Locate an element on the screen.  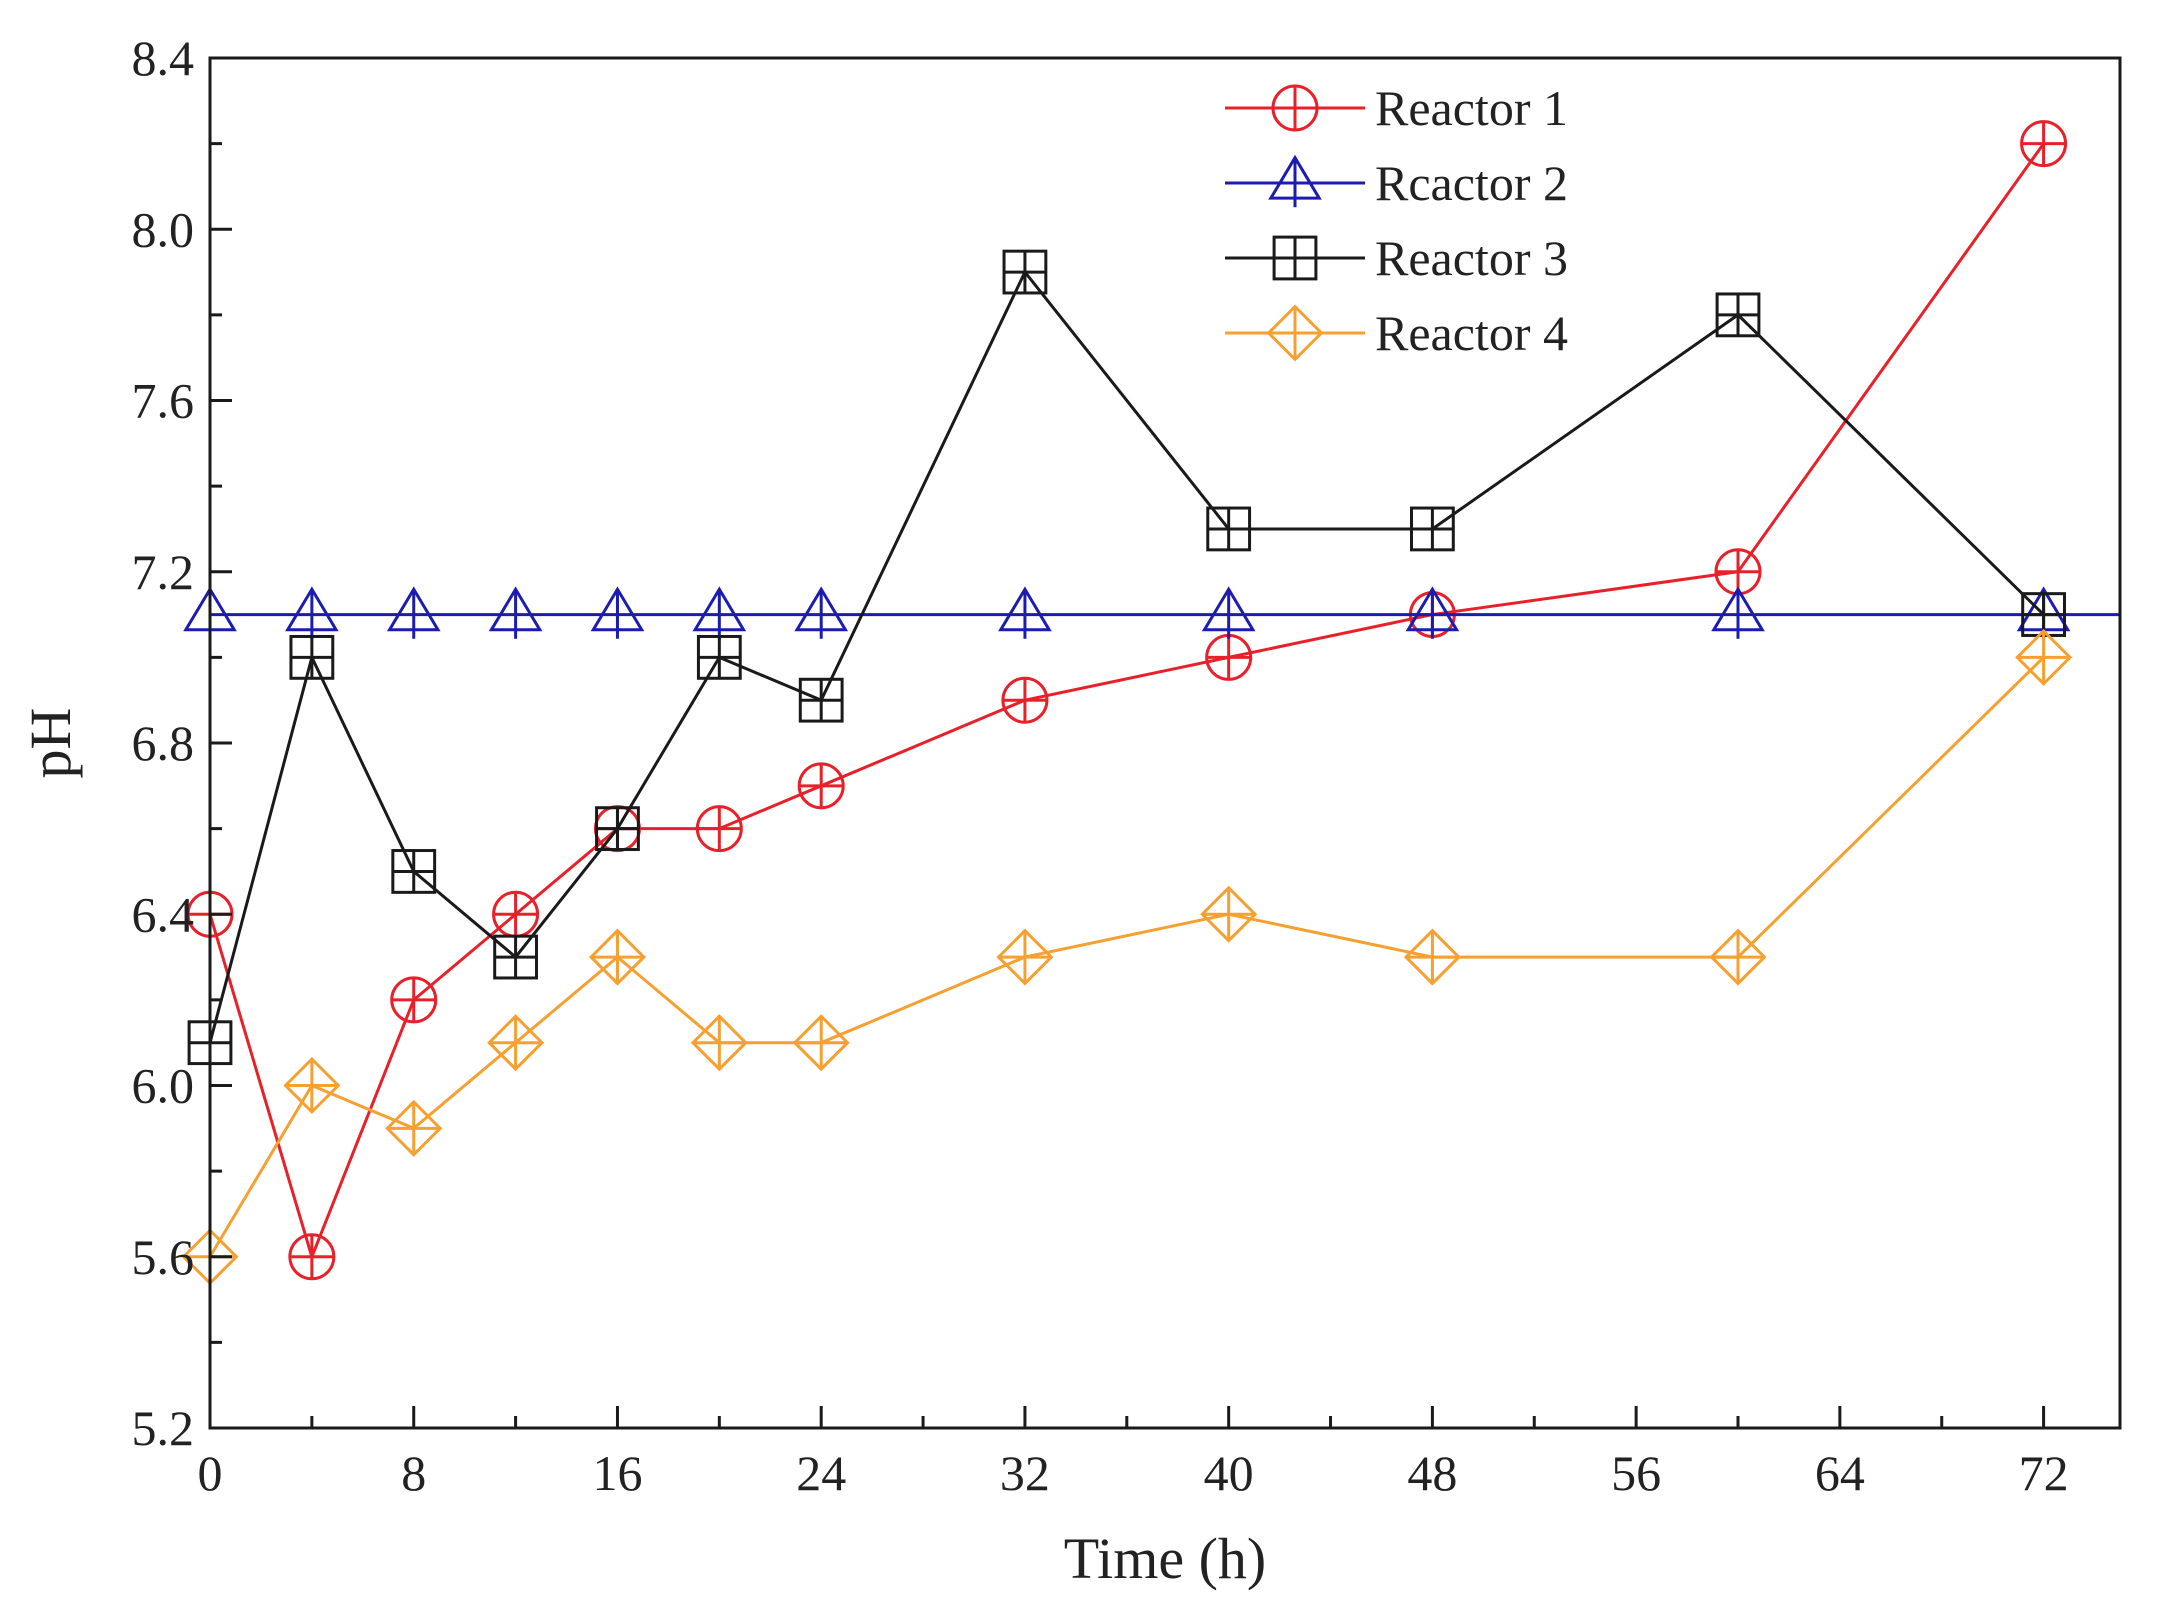
y-tick-label: 6.4 is located at coordinates (163, 914).